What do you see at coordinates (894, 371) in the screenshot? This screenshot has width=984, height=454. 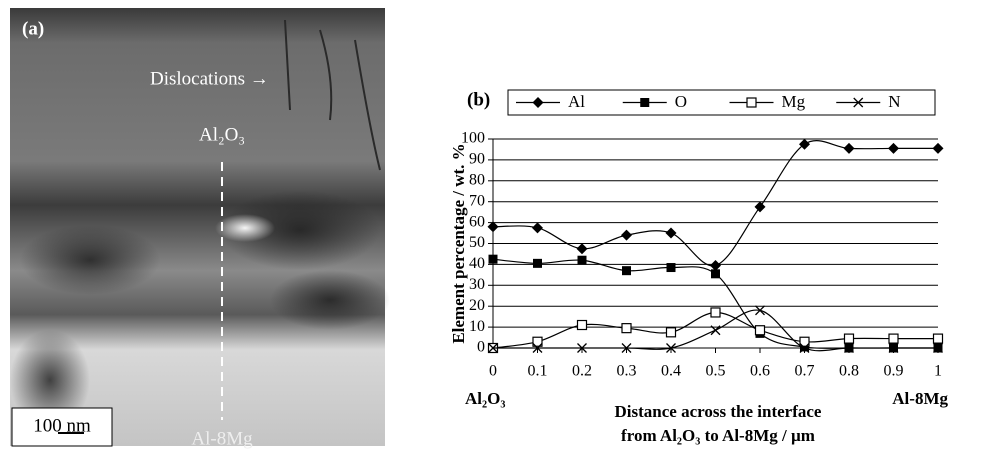 I see `x-tick-label: 0.9` at bounding box center [894, 371].